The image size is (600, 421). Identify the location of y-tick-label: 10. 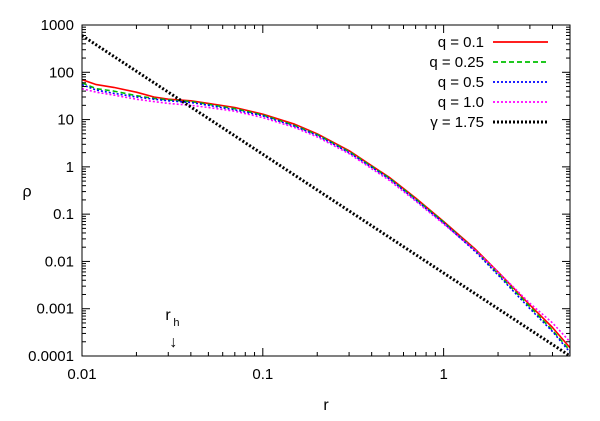
(65, 120).